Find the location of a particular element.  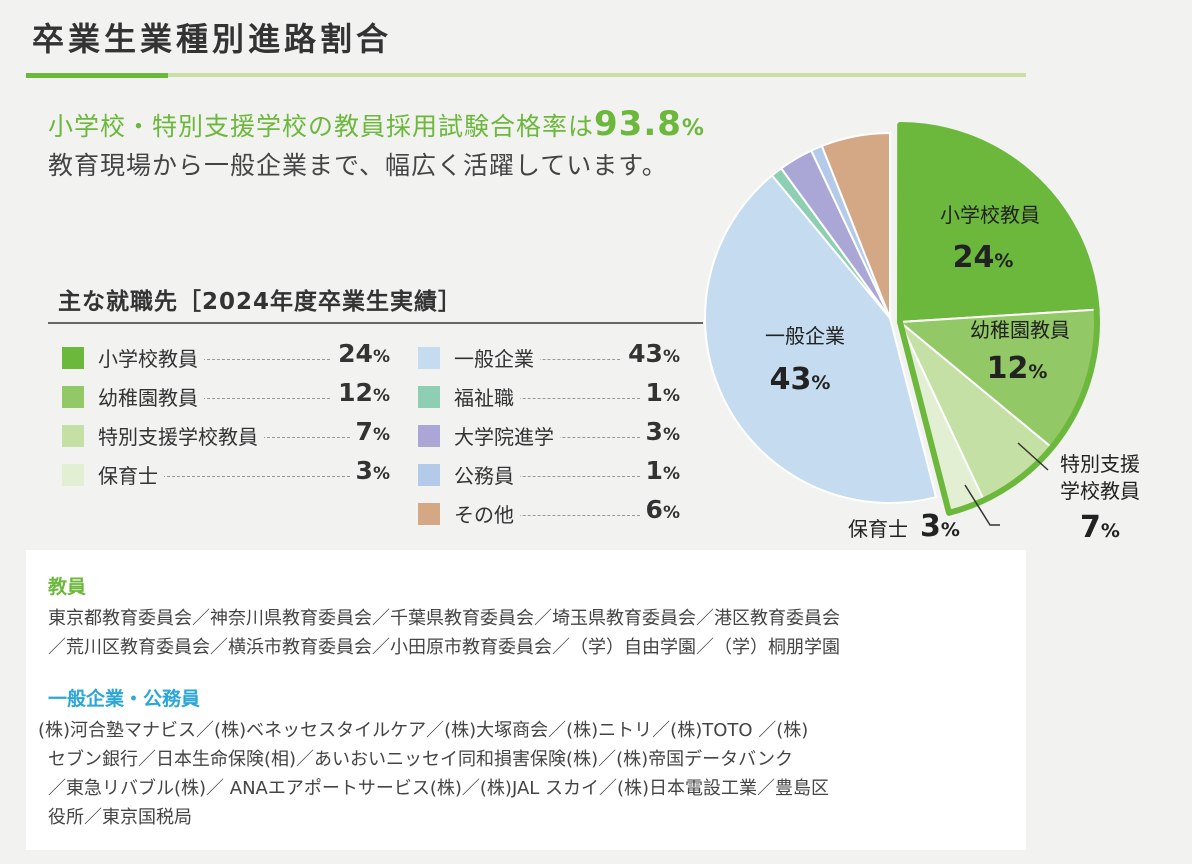

lead-pass-rate: 小学校・特別支援学校の教員採用試験合格率は93.8% is located at coordinates (376, 124).